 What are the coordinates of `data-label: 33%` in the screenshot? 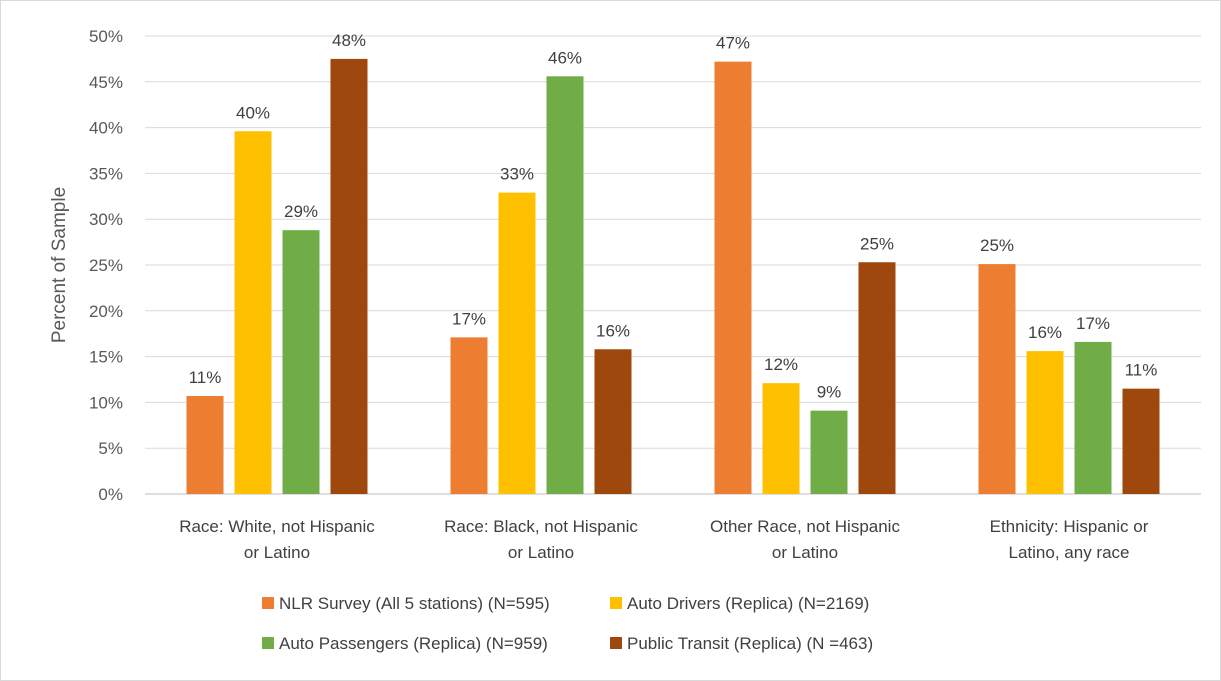 It's located at (517, 174).